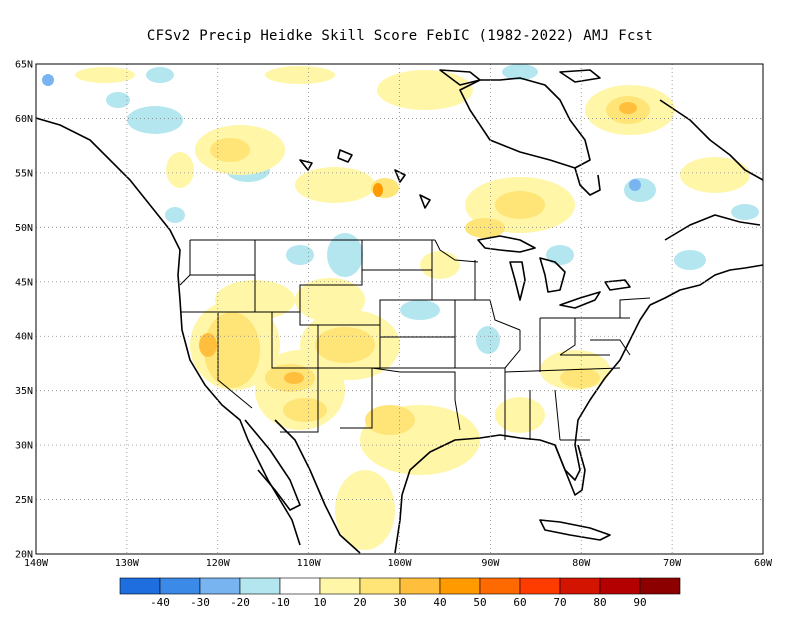  I want to click on lat-tick-label: 25N, so click(24, 500).